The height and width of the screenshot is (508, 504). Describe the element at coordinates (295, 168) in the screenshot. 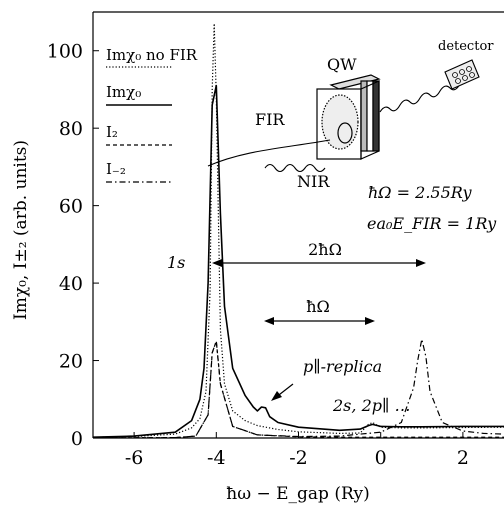

I see `nir-beam` at that location.